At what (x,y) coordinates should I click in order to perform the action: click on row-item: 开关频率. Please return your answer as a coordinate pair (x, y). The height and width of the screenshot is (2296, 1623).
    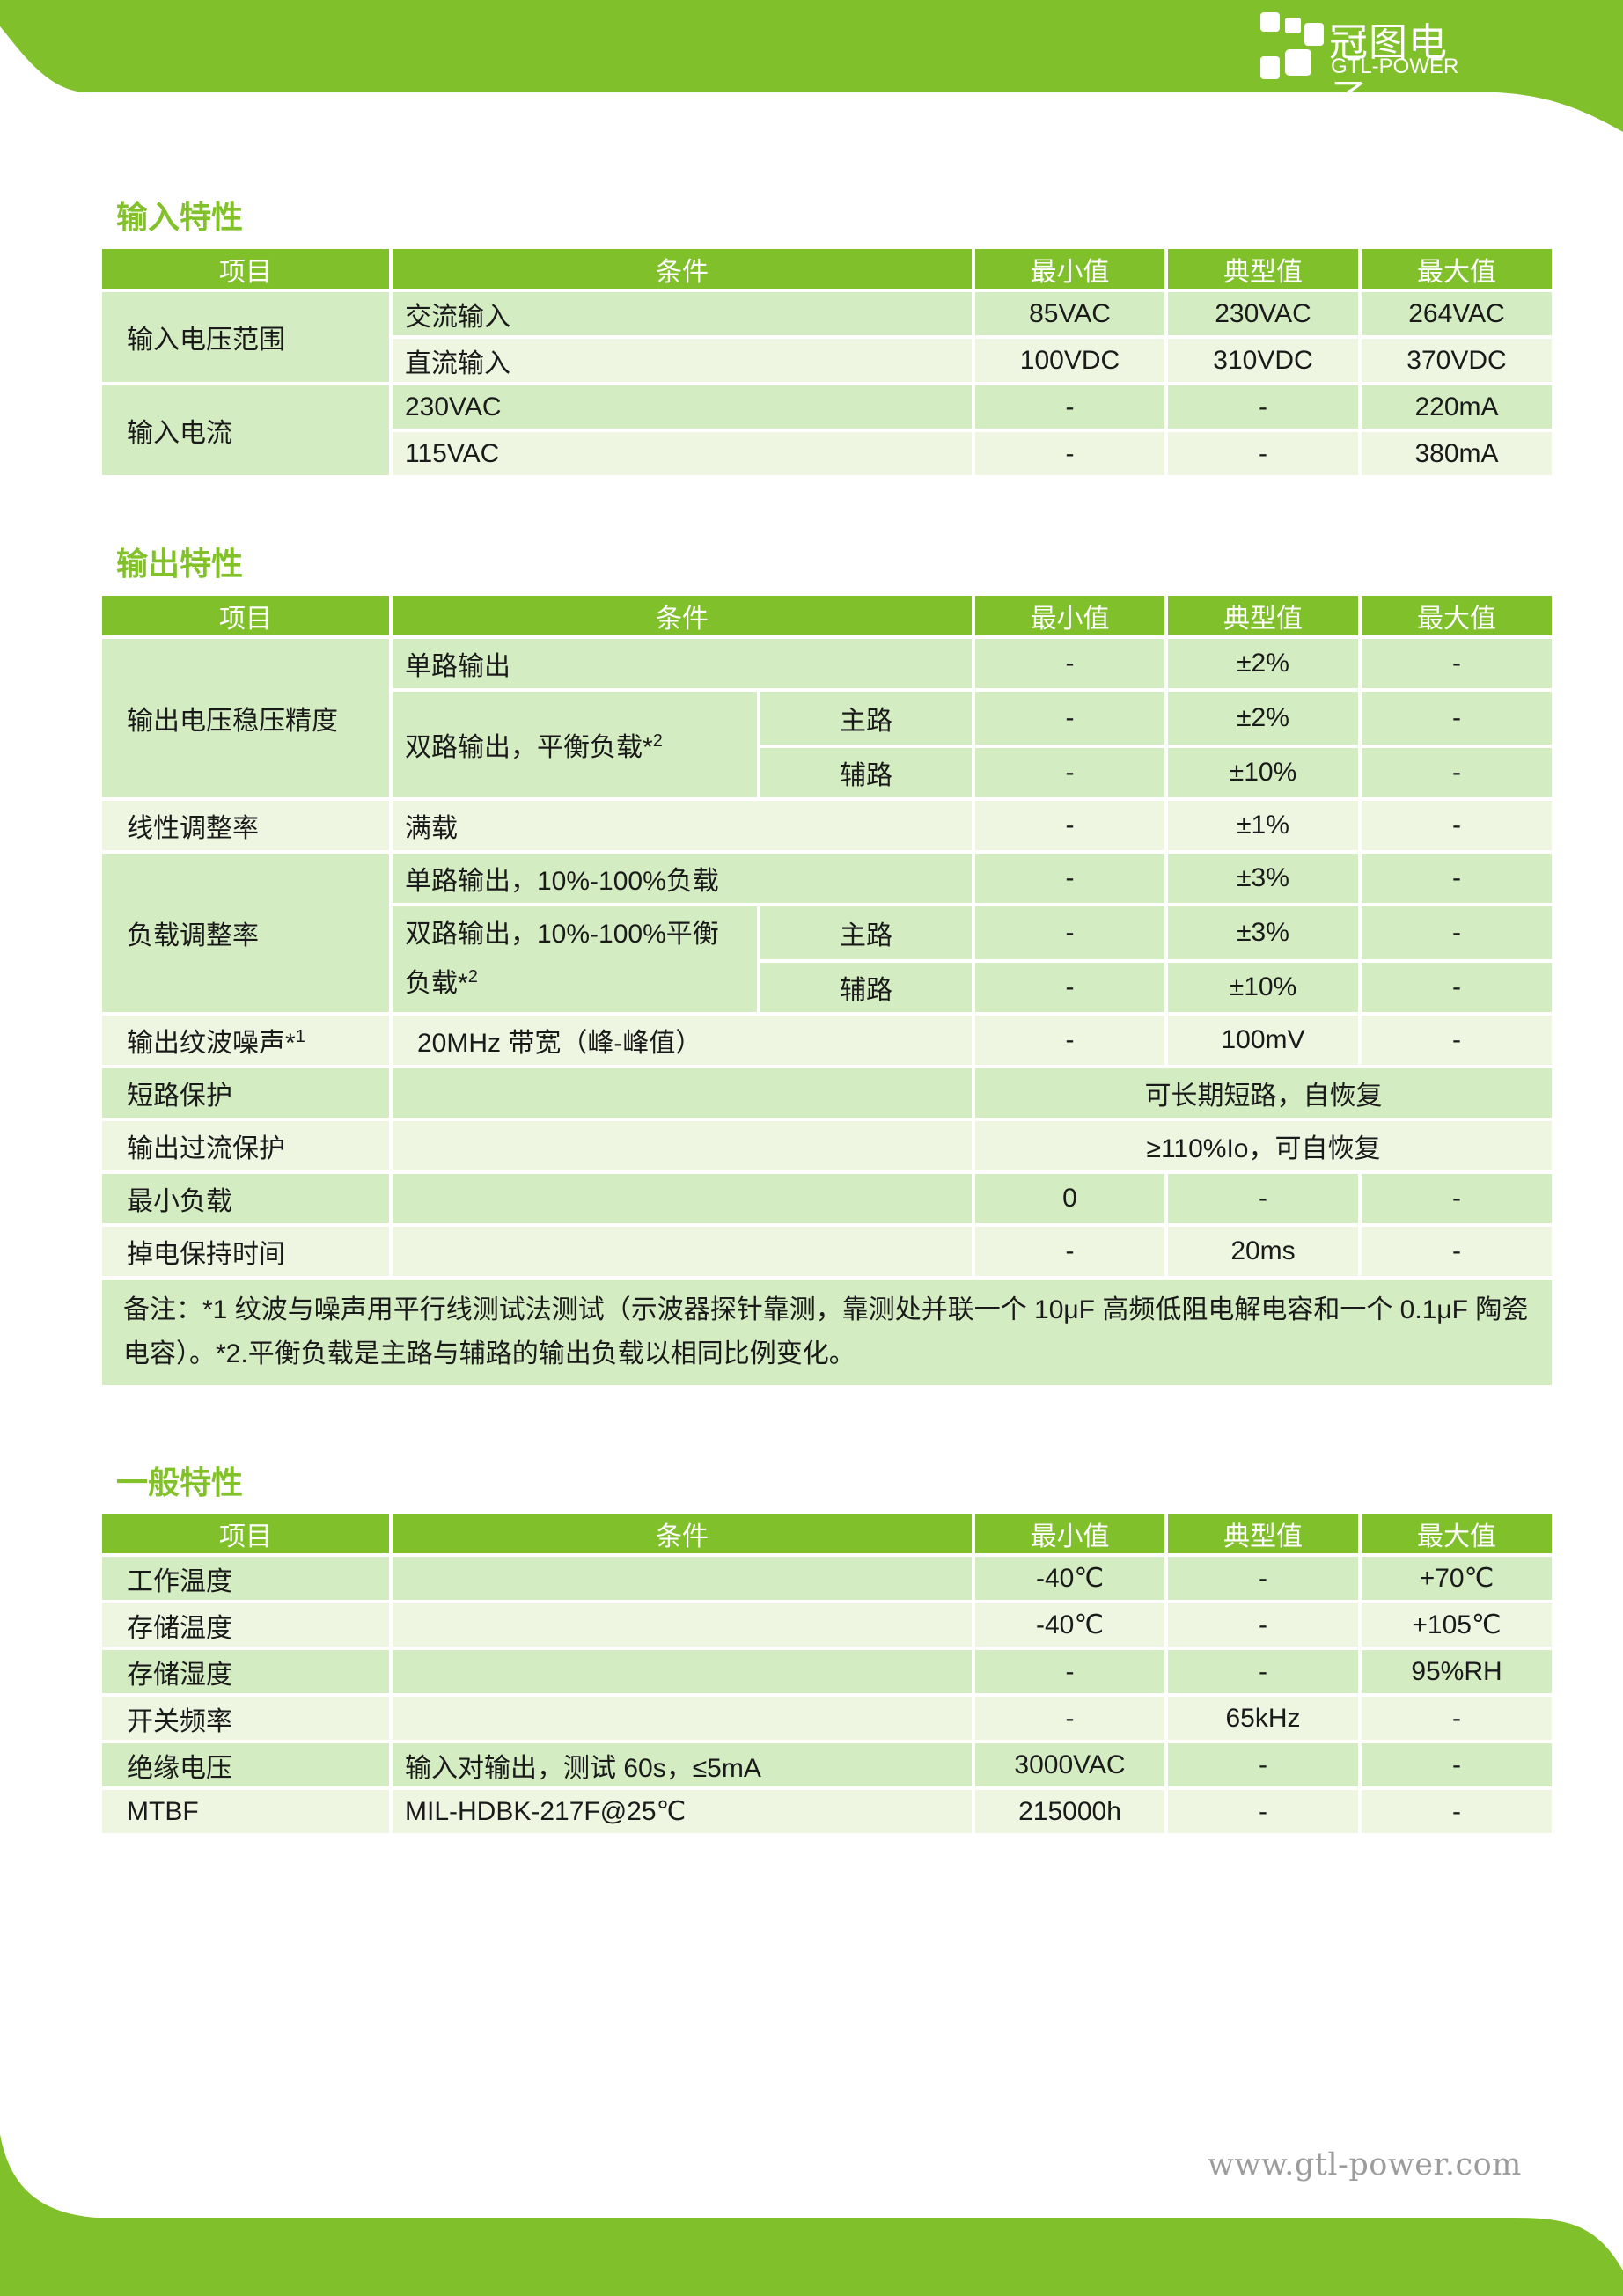
    Looking at the image, I should click on (245, 1718).